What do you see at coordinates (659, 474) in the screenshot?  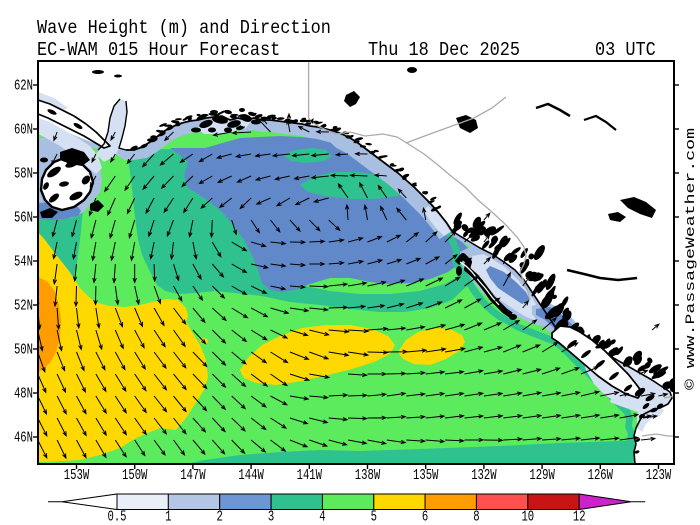 I see `svg-text: 123W` at bounding box center [659, 474].